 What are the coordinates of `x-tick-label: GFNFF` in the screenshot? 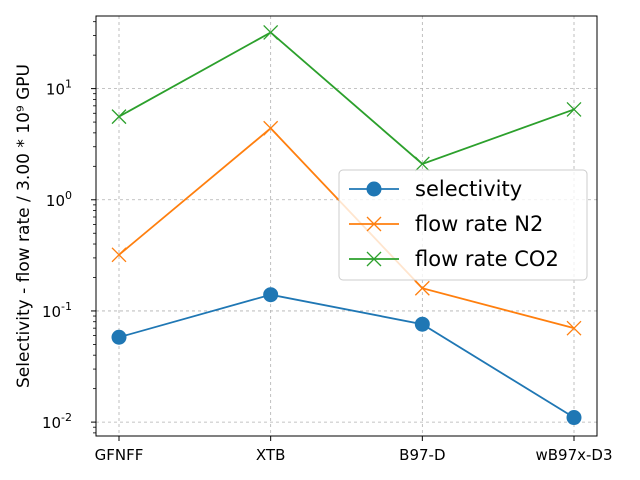 It's located at (119, 455).